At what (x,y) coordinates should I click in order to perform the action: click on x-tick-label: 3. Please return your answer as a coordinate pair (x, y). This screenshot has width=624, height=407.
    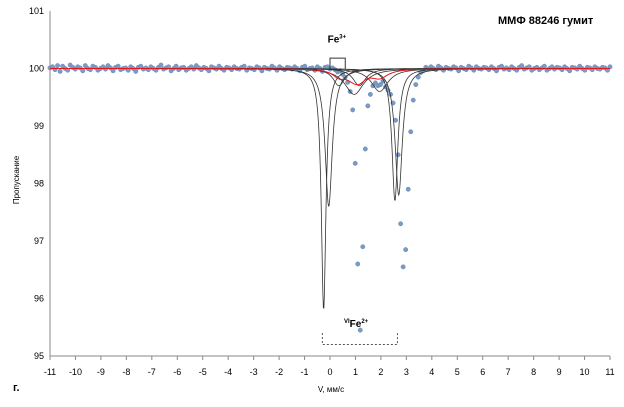
    Looking at the image, I should click on (406, 372).